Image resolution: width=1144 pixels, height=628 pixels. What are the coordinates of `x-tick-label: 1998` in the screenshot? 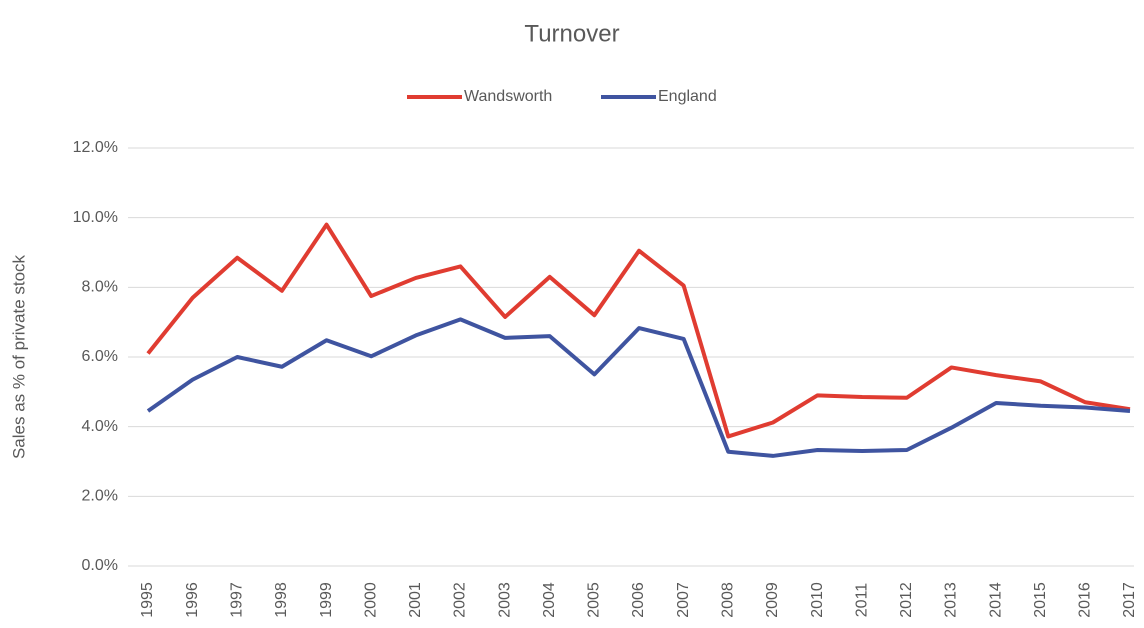 It's located at (281, 600).